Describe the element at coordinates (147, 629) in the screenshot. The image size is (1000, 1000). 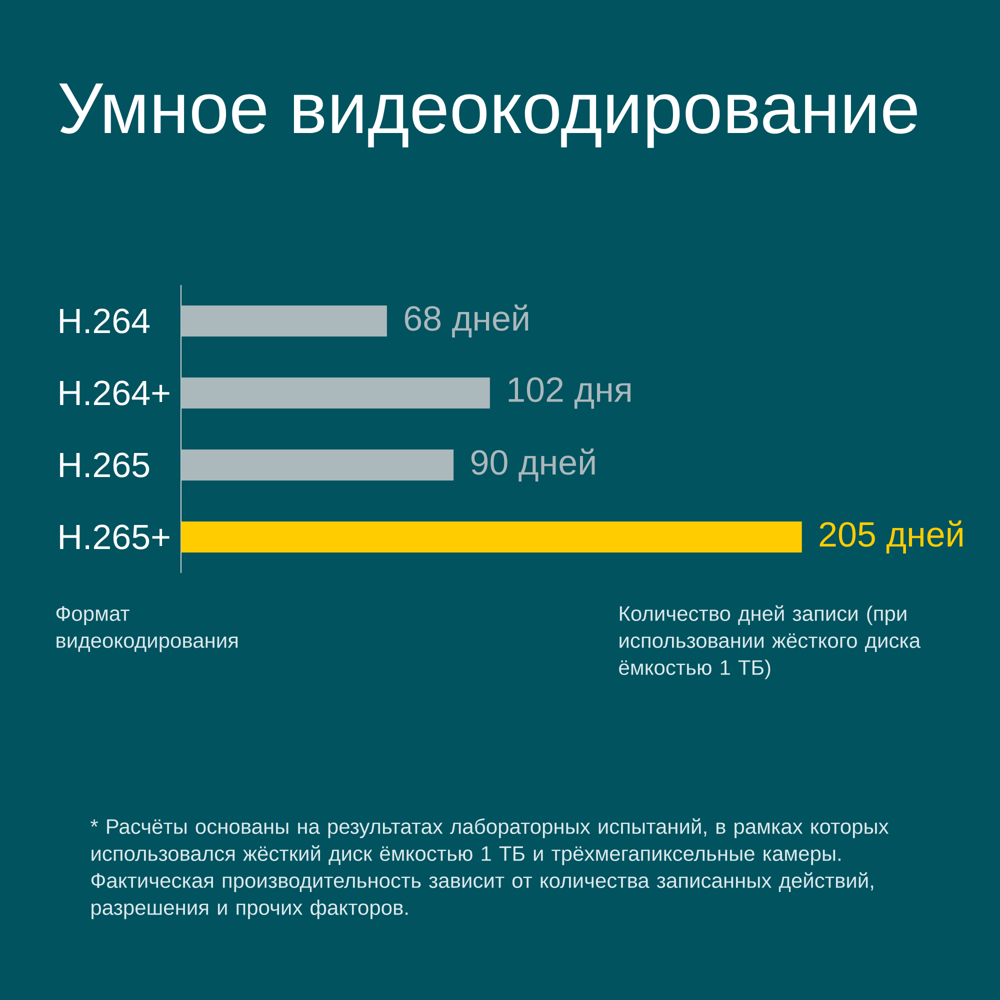
I see `y-axis-title: Формат видеокодирования` at that location.